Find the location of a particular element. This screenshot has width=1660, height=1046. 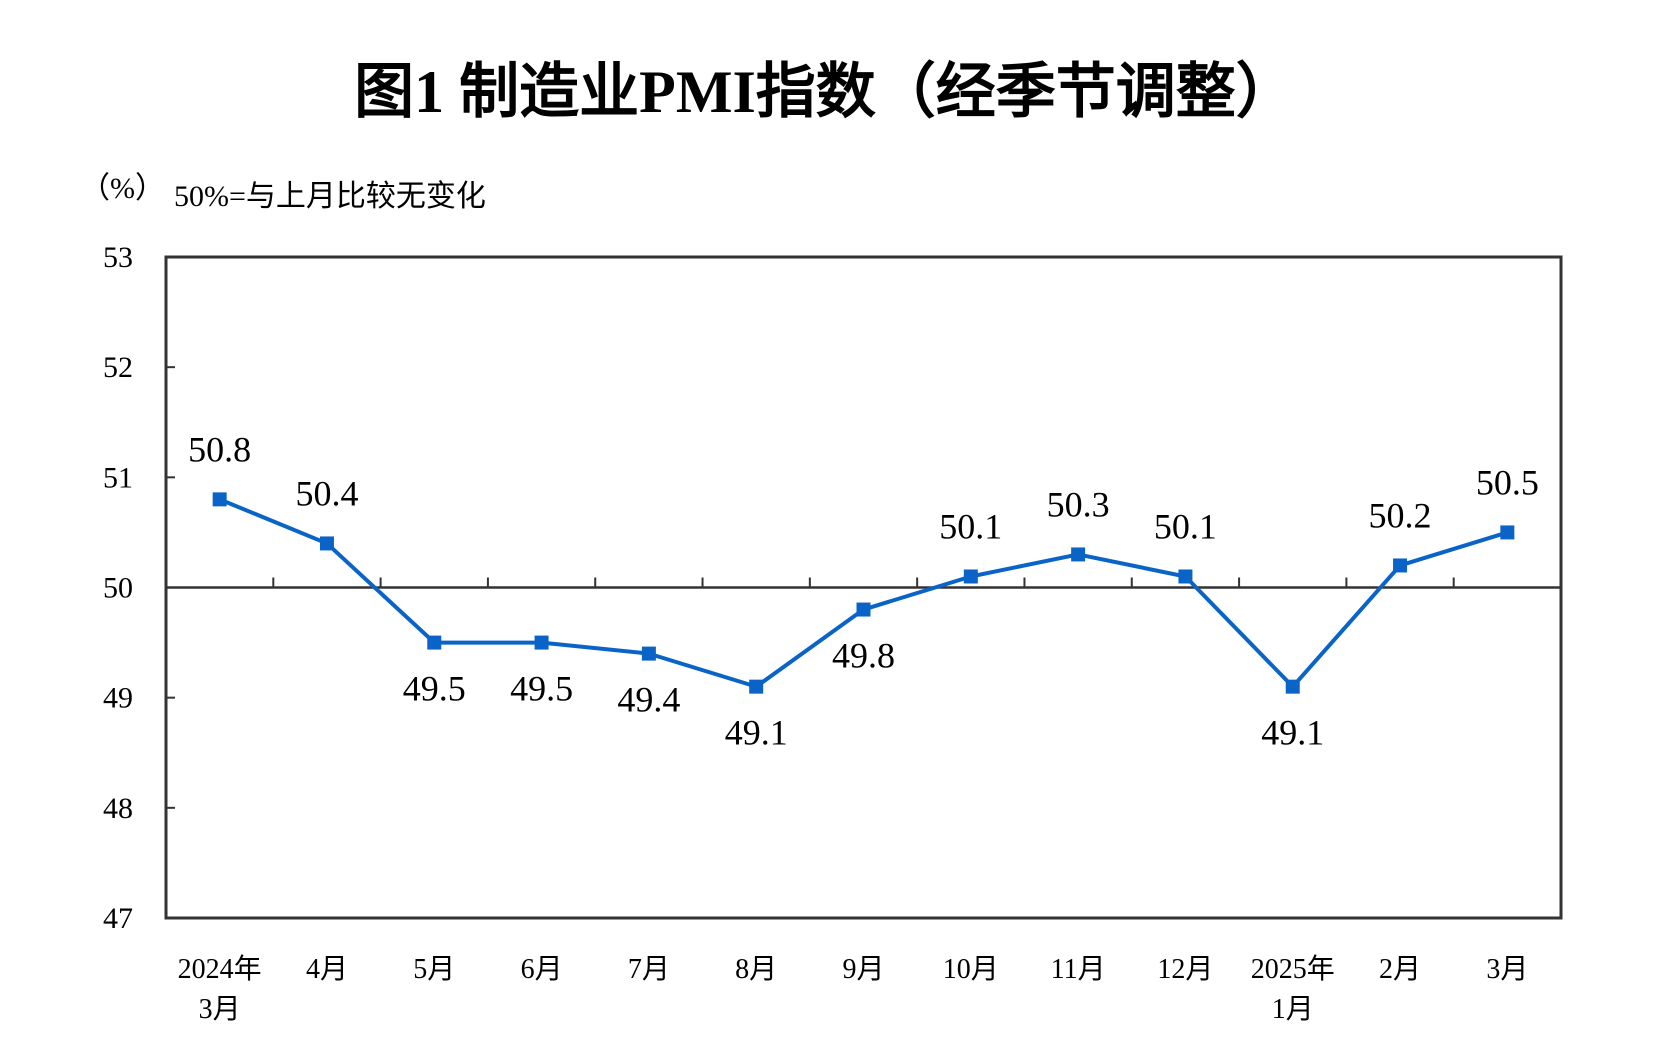

data-label: 50.5 is located at coordinates (1507, 482).